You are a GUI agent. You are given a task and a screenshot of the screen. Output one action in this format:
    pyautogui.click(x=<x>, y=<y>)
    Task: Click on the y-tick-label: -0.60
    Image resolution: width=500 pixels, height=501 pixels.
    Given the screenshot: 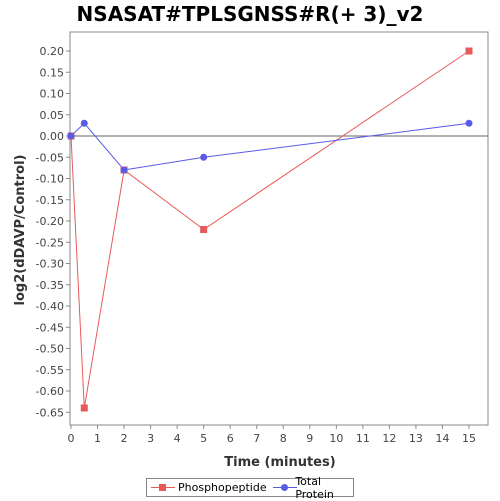 What is the action you would take?
    pyautogui.click(x=50, y=391)
    